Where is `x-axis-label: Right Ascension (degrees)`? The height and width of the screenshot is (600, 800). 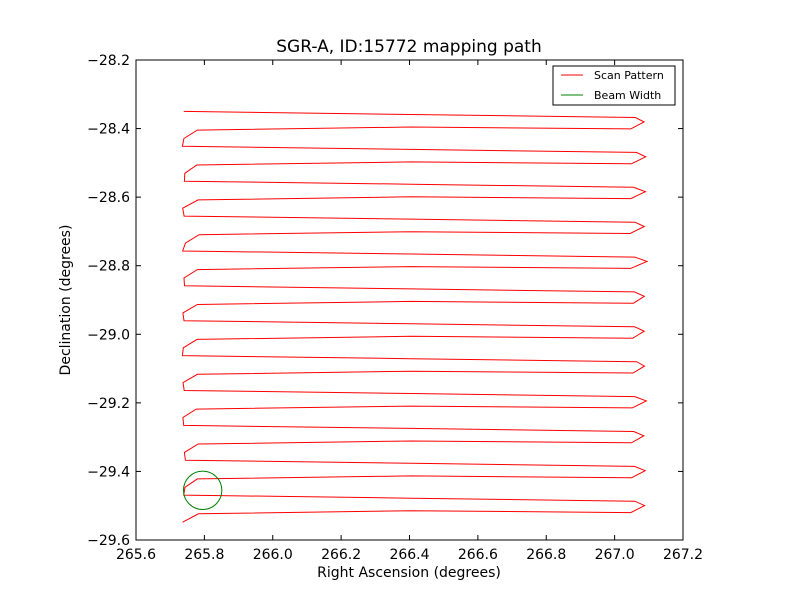
x-axis-label: Right Ascension (degrees) is located at coordinates (409, 573).